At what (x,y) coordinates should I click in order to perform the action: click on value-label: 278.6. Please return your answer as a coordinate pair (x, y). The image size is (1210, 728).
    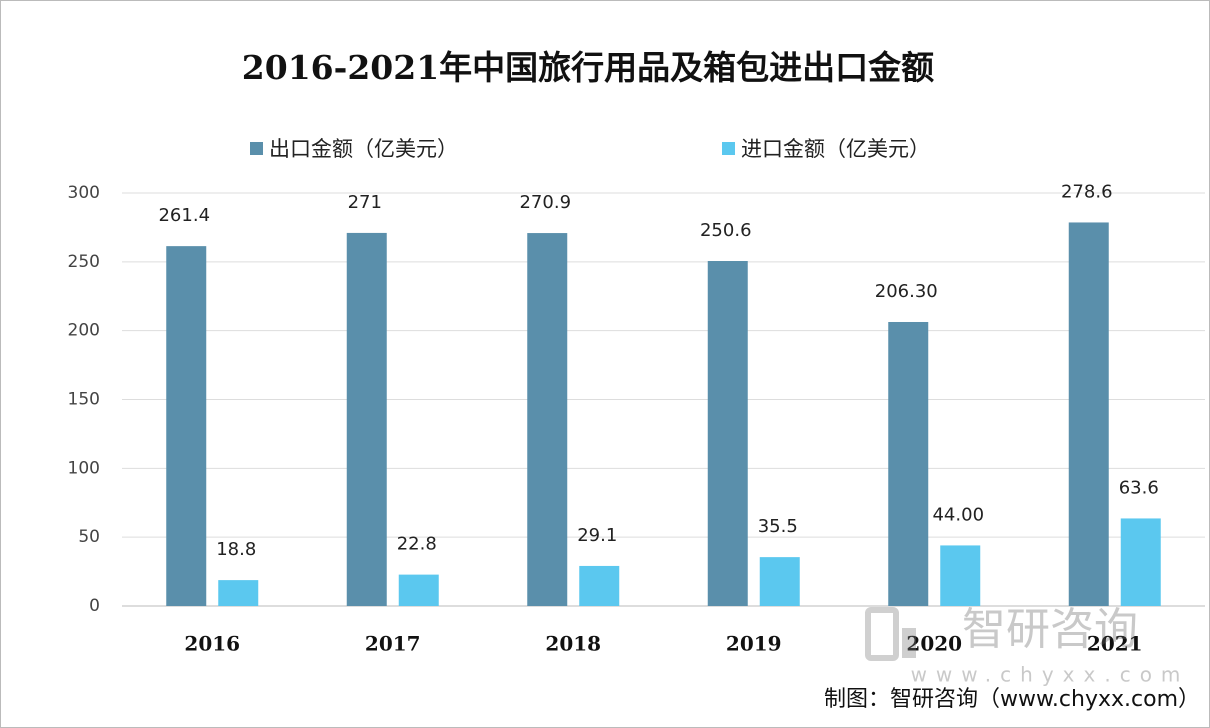
    Looking at the image, I should click on (1087, 191).